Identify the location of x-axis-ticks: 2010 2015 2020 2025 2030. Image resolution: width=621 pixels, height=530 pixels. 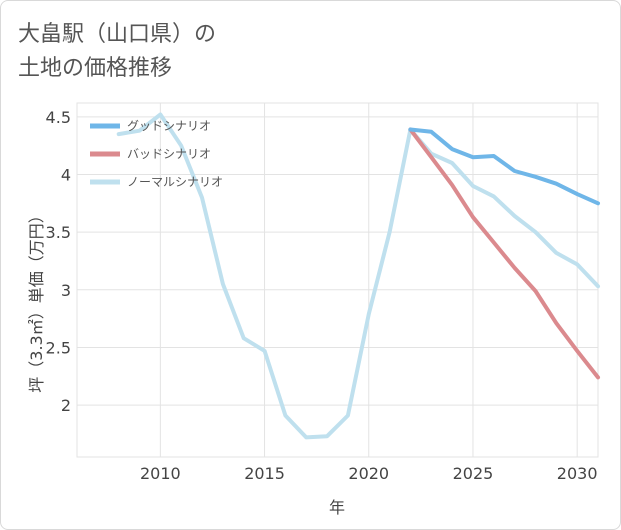
(369, 473).